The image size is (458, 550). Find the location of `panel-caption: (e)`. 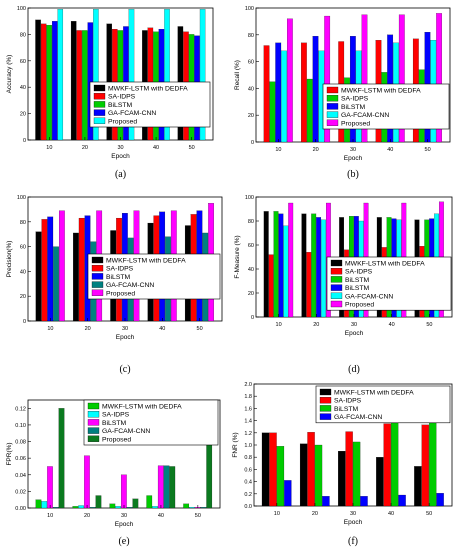

panel-caption: (e) is located at coordinates (123, 541).